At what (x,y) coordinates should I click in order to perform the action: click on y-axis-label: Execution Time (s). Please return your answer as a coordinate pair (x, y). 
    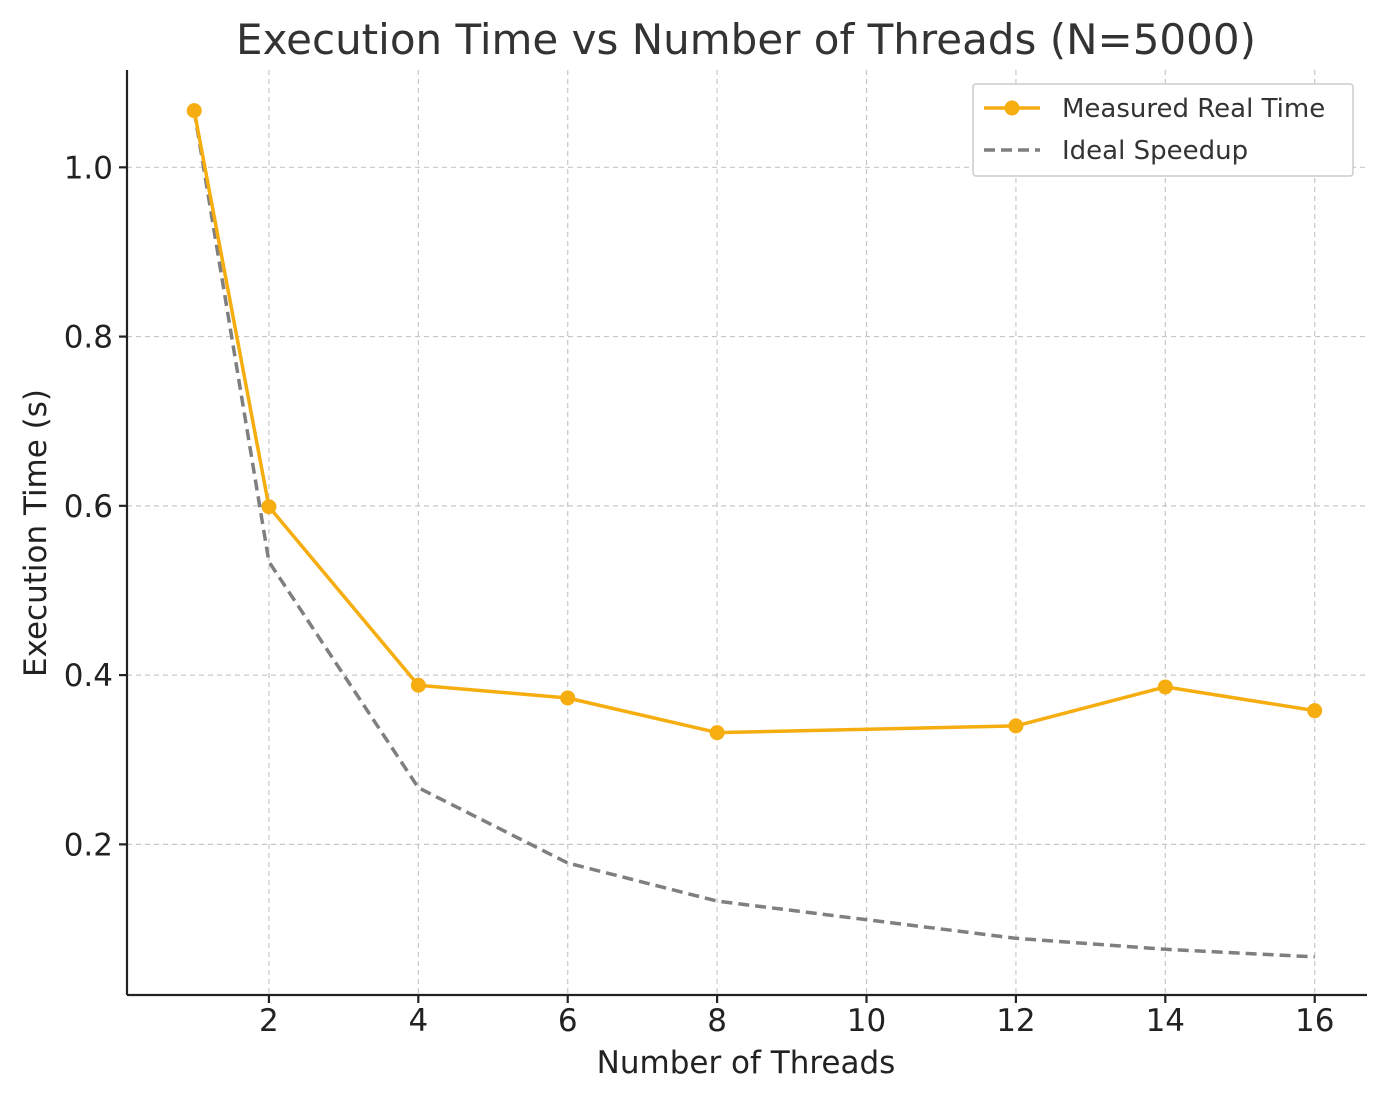
    Looking at the image, I should click on (36, 533).